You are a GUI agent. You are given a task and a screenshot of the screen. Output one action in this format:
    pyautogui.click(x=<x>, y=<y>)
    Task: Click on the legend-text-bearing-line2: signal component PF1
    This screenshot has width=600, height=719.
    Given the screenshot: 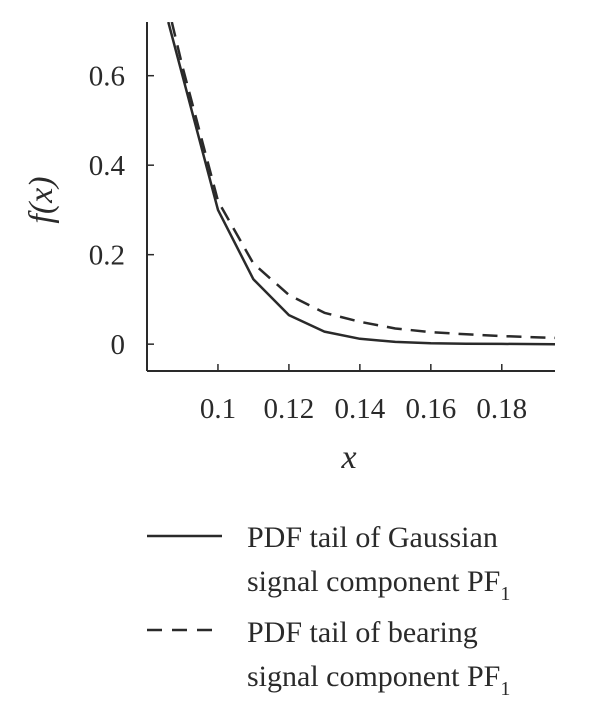 What is the action you would take?
    pyautogui.click(x=378, y=680)
    